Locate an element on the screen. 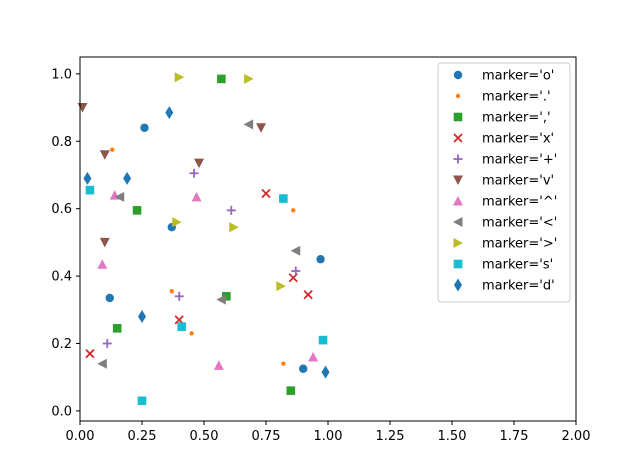 Image resolution: width=640 pixels, height=473 pixels. y-tick-label: 0.0 is located at coordinates (61, 411).